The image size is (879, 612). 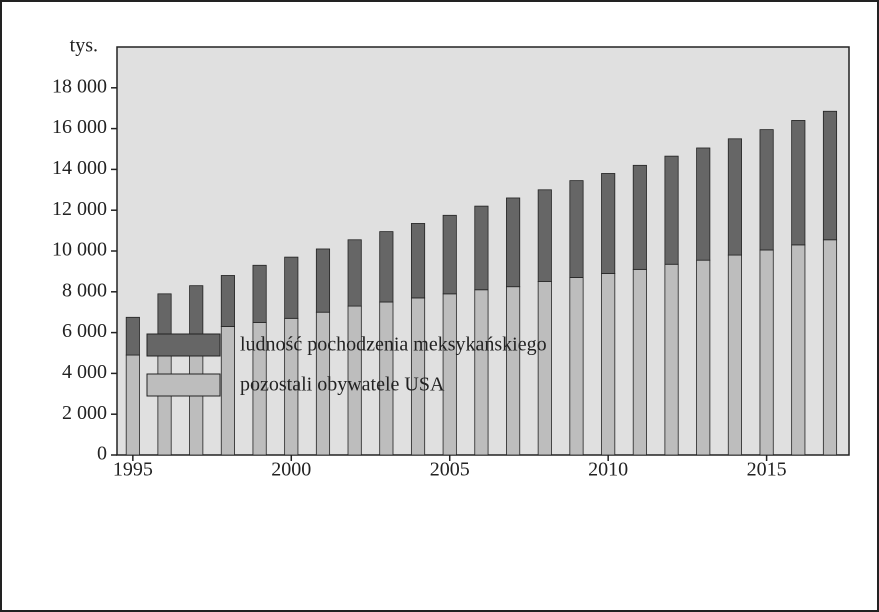 I want to click on y-axis-label: tys., so click(x=84, y=46).